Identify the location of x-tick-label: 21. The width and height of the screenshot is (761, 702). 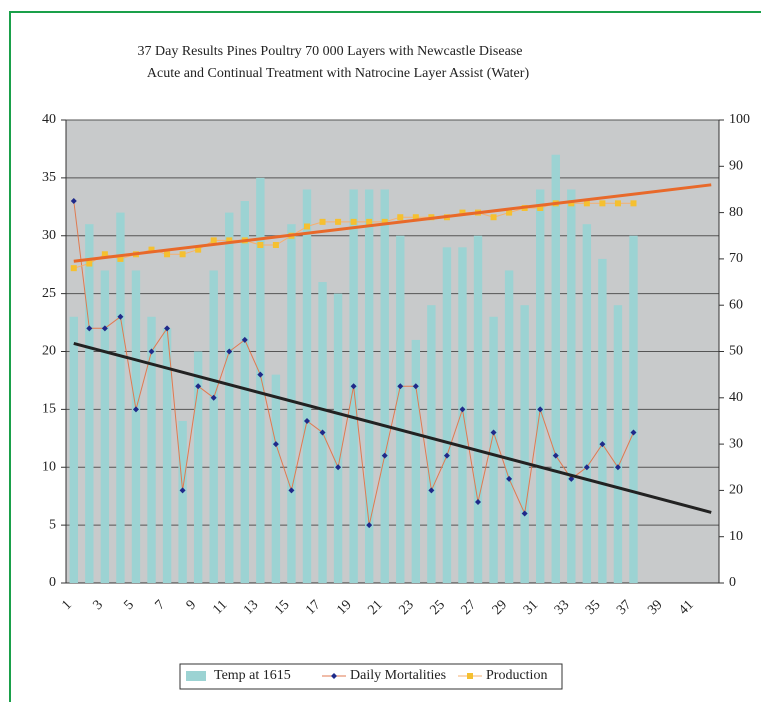
(375, 607).